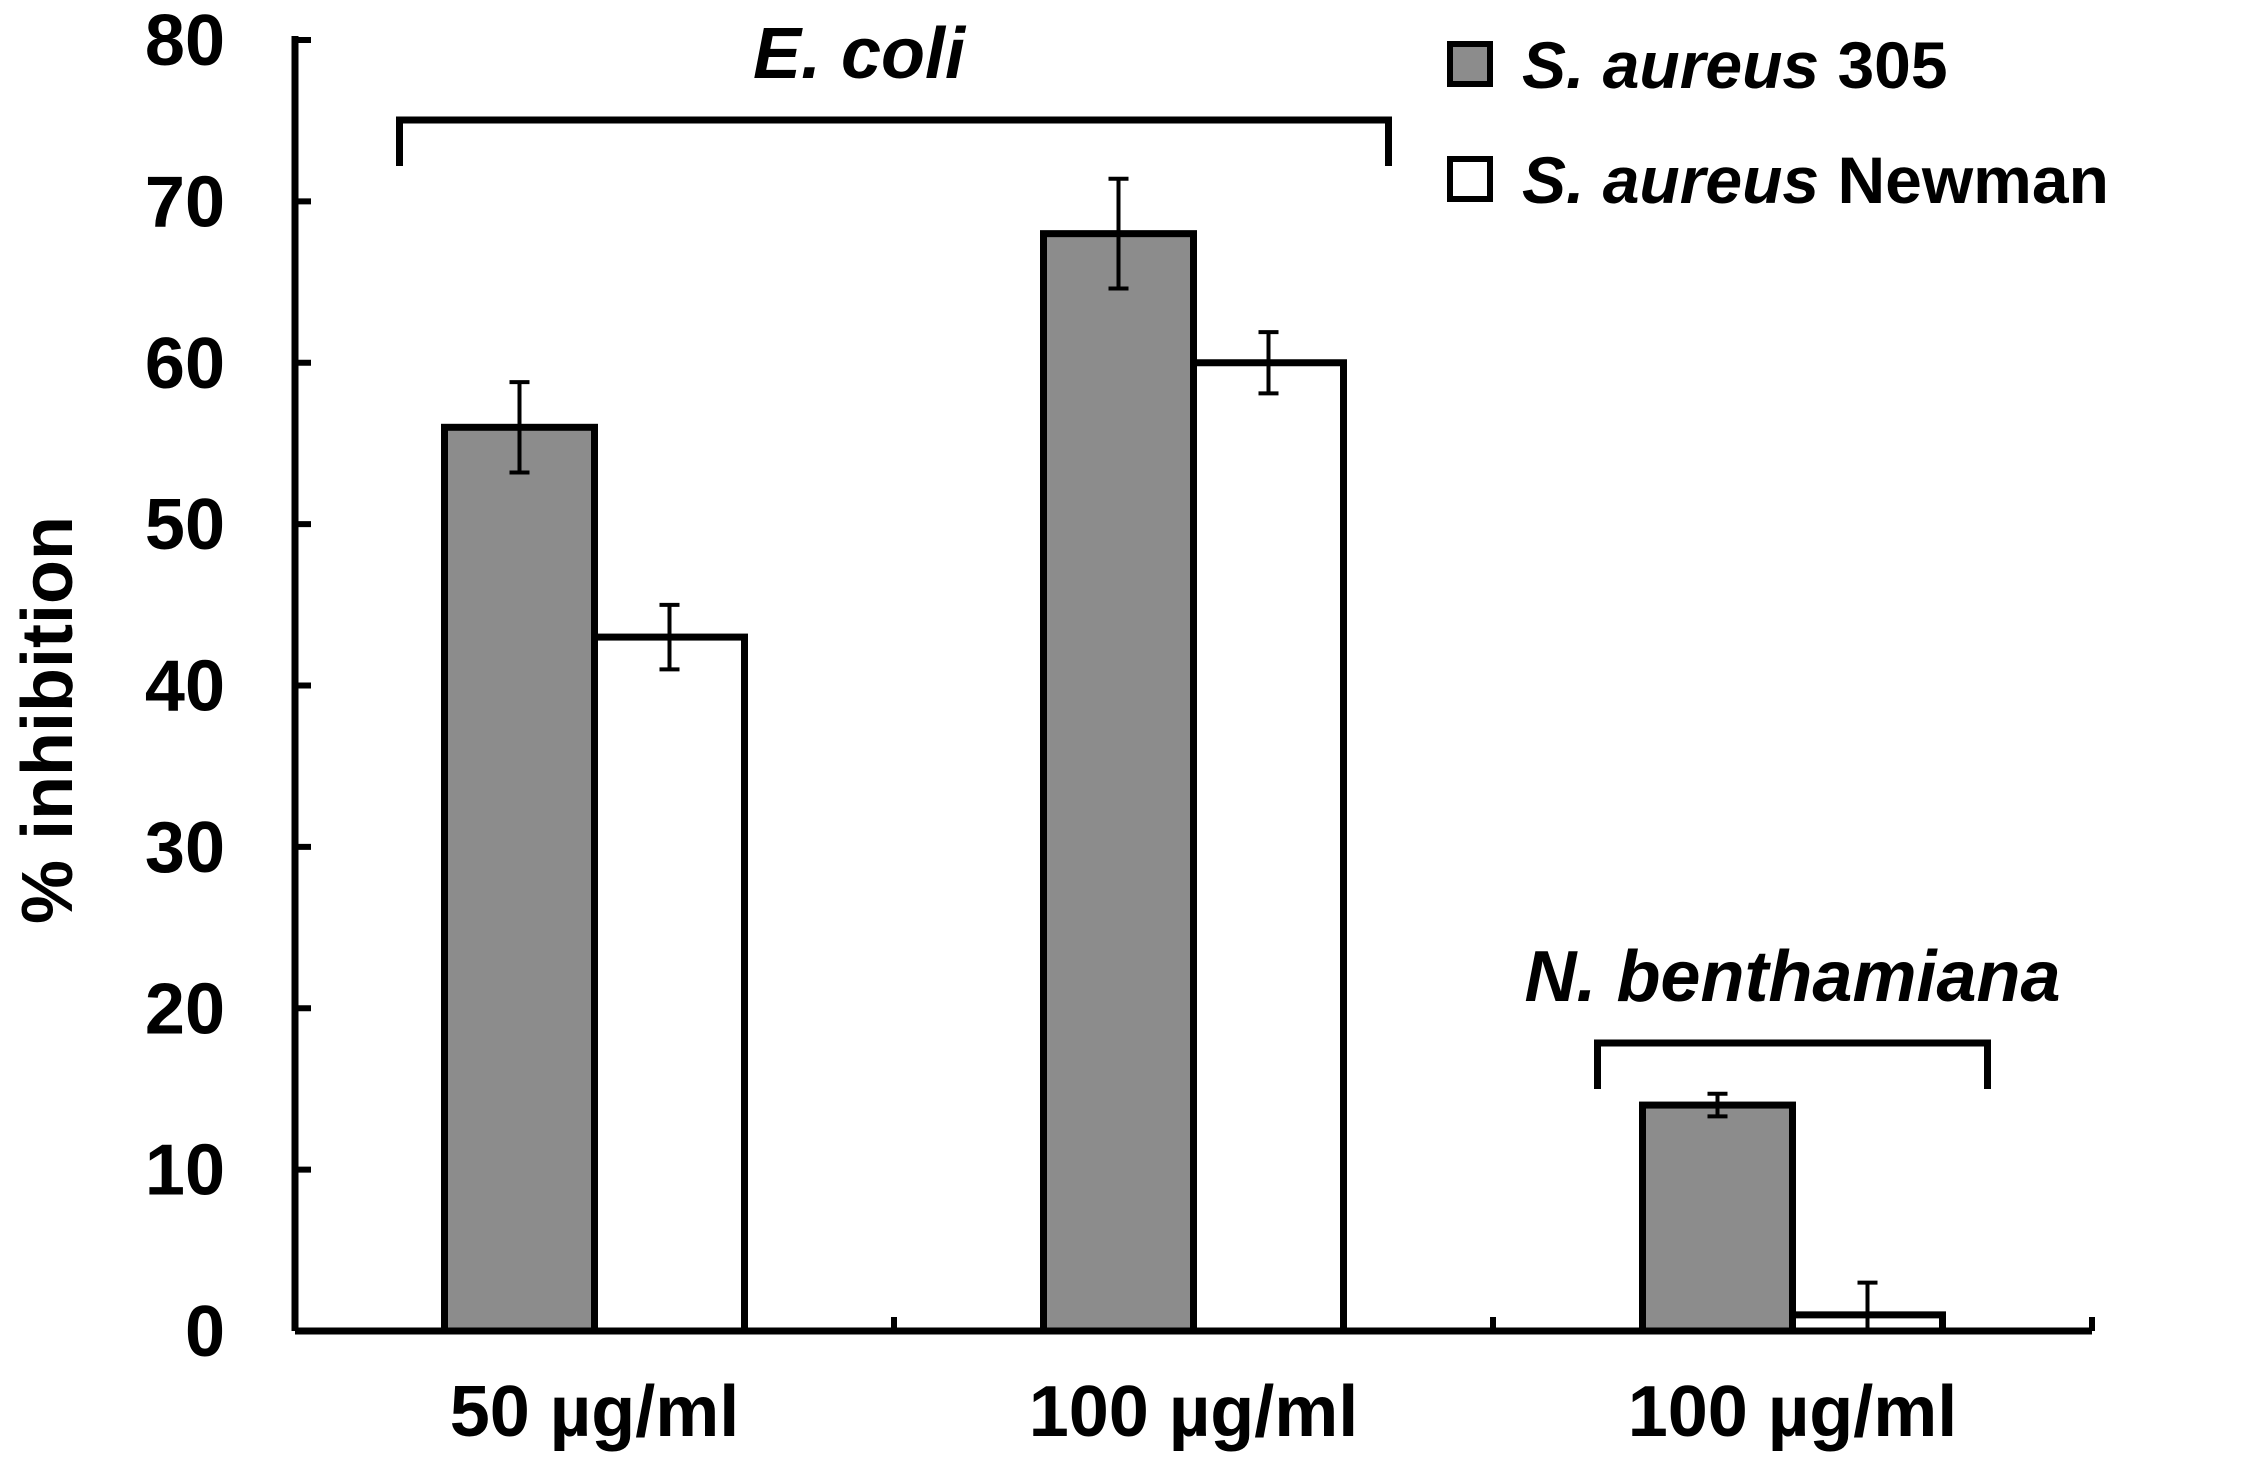 The image size is (2258, 1458). What do you see at coordinates (185, 687) in the screenshot?
I see `y-tick-label: 40` at bounding box center [185, 687].